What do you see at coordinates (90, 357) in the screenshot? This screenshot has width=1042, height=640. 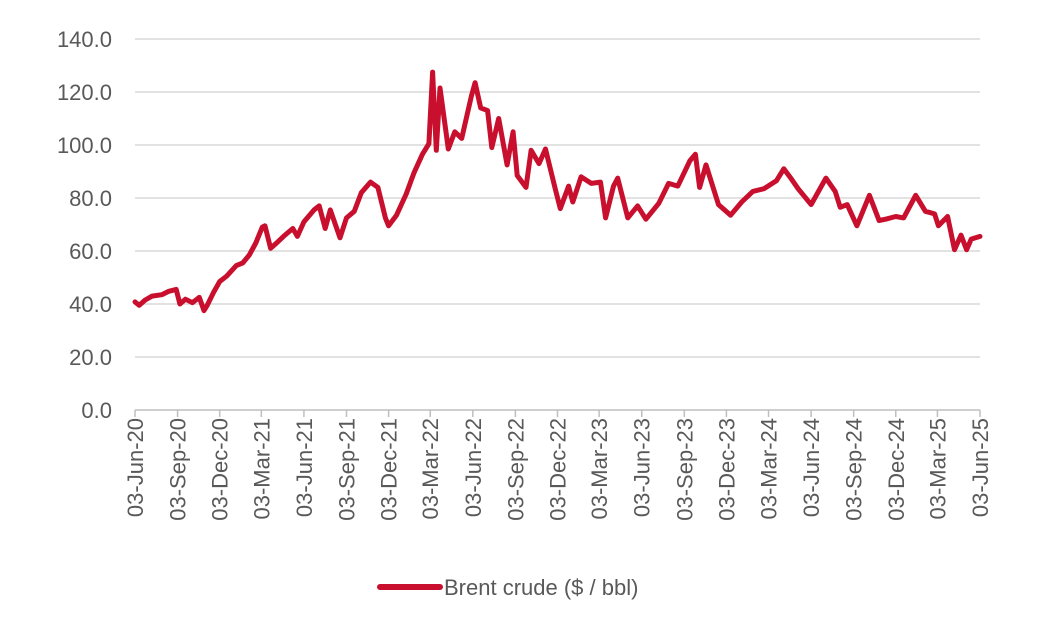 I see `y-tick-label: 20.0` at bounding box center [90, 357].